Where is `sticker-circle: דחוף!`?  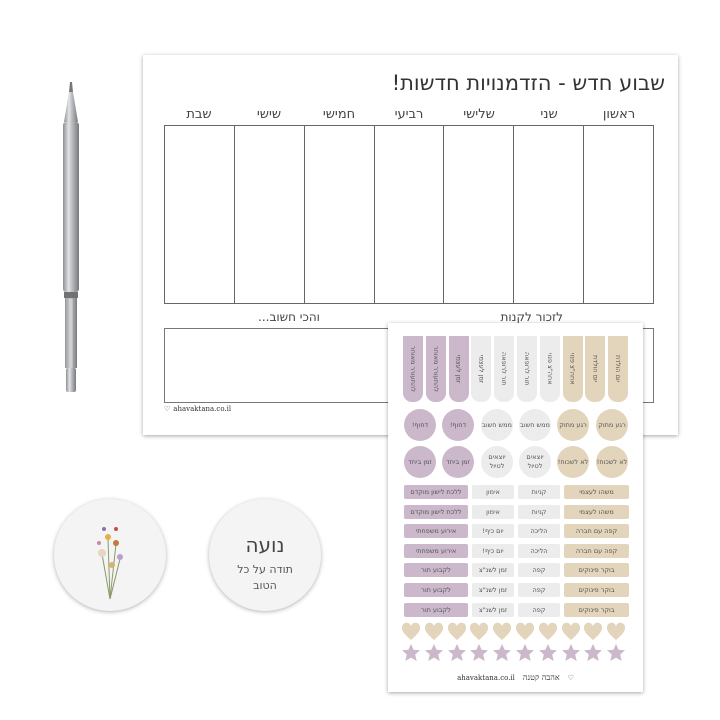
sticker-circle: דחוף! is located at coordinates (420, 425).